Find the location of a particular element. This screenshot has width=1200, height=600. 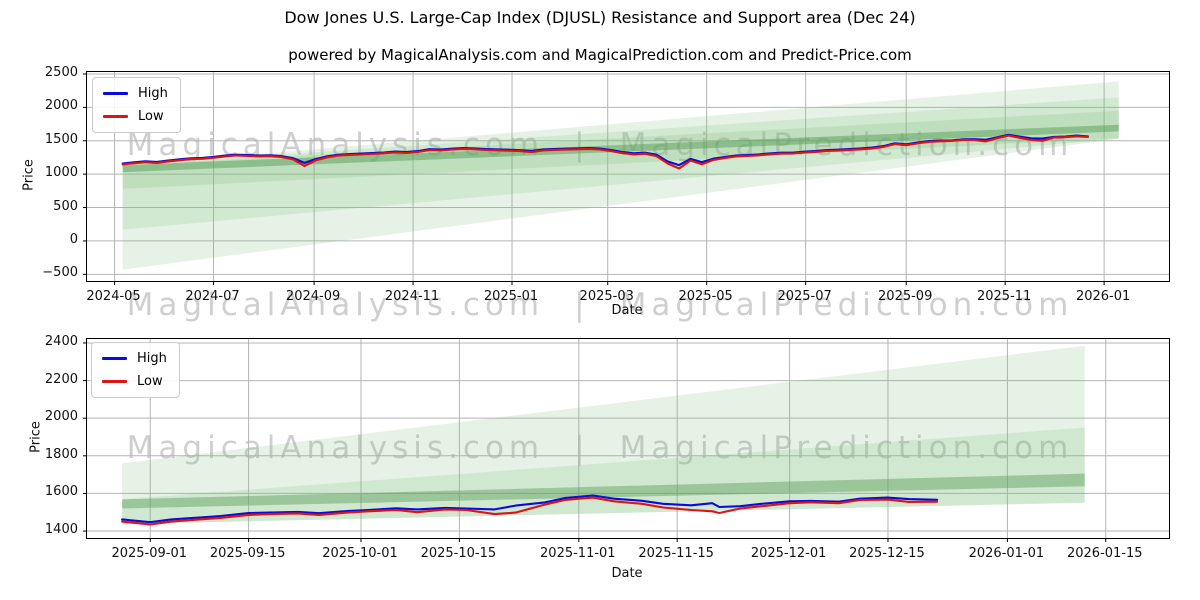

x-tick-label: 2026-01-15 is located at coordinates (1104, 553).